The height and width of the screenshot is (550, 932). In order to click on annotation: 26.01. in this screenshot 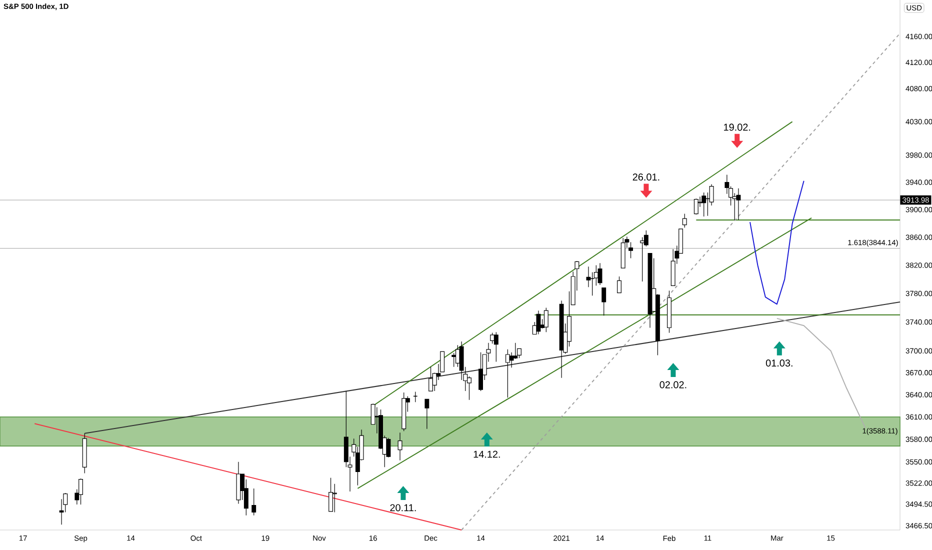, I will do `click(646, 177)`.